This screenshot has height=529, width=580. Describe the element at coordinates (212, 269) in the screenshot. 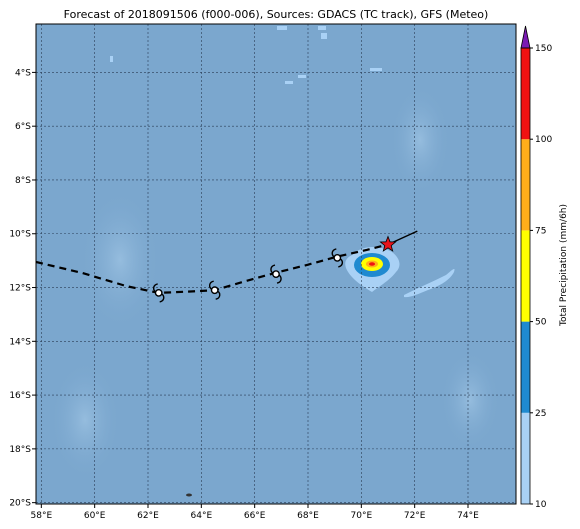

I see `past-track-line` at that location.